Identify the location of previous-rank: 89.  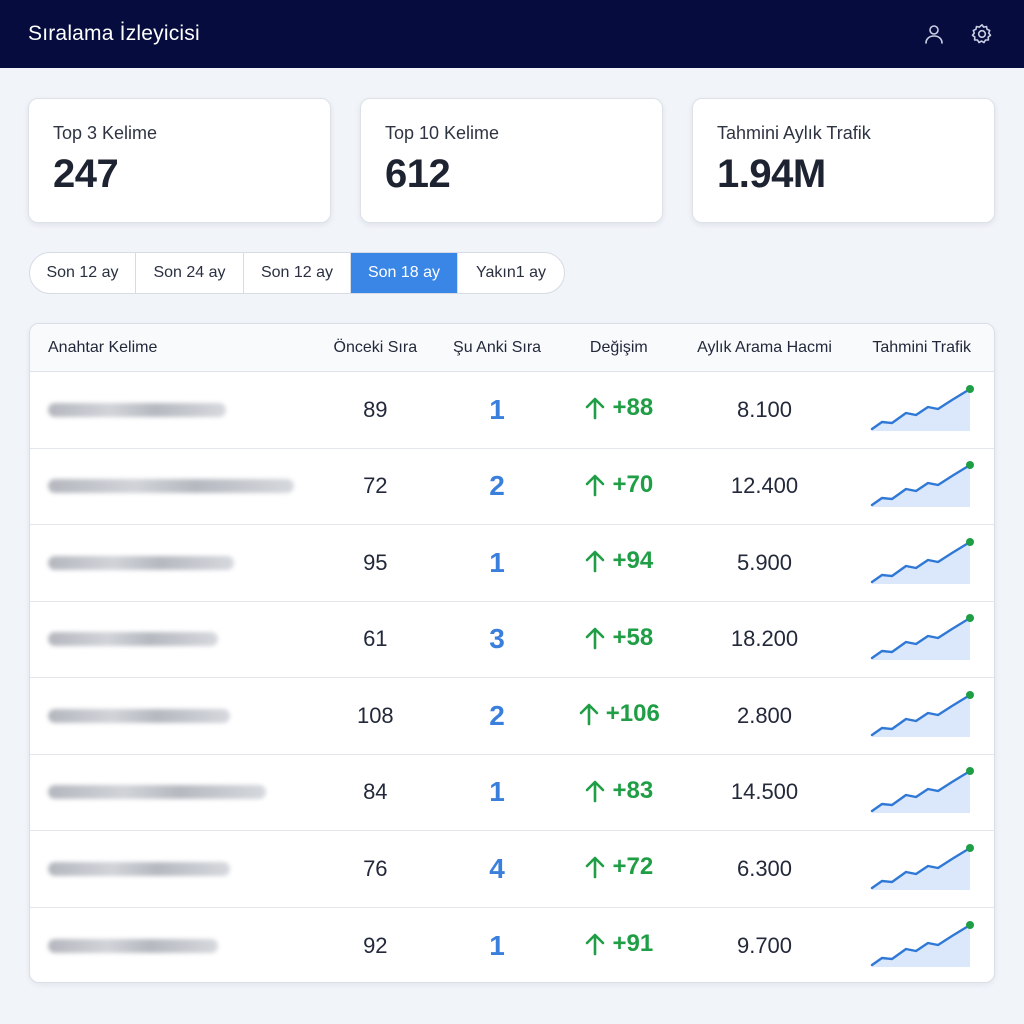
(375, 409).